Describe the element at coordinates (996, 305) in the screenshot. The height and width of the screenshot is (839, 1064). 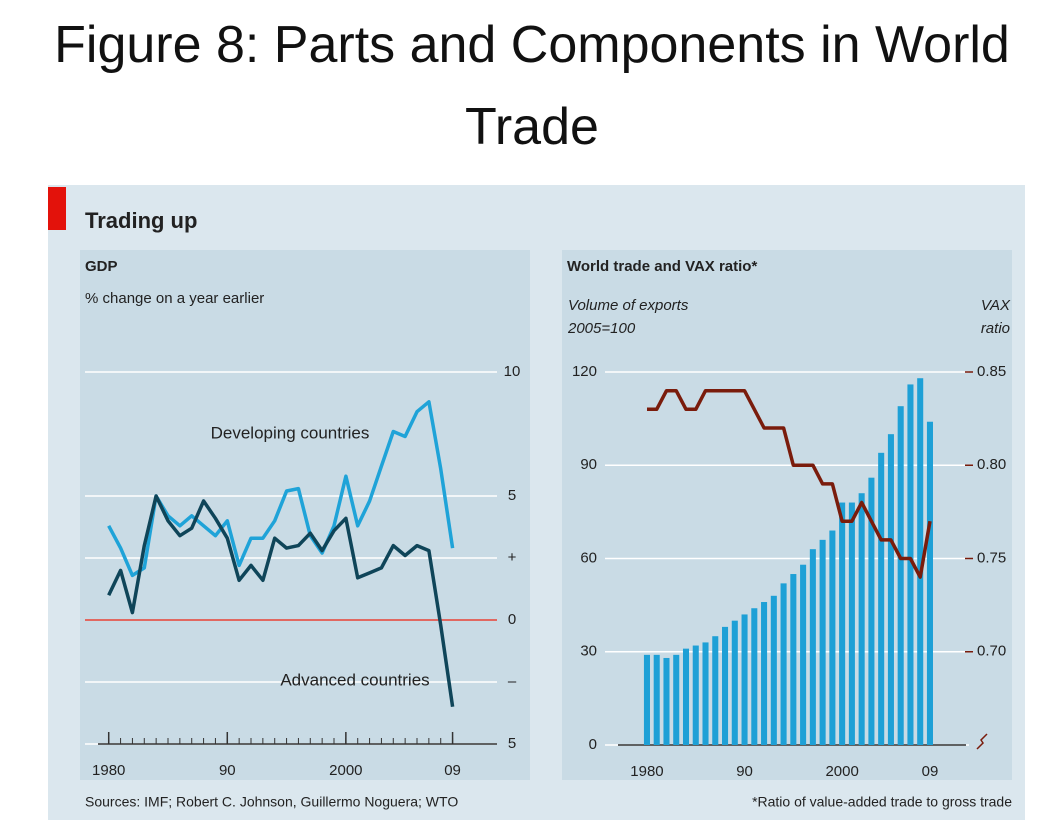
I see `y2-axis-label: VAX` at that location.